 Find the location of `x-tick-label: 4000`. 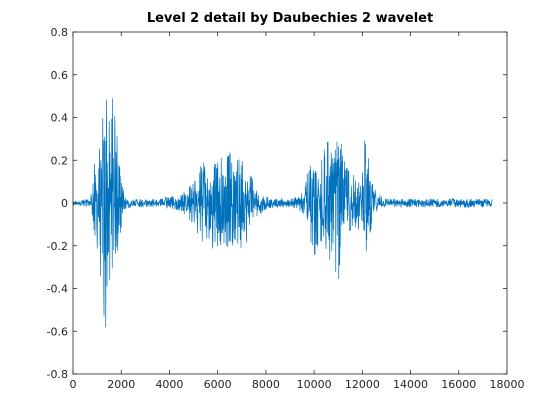

x-tick-label: 4000 is located at coordinates (169, 384).